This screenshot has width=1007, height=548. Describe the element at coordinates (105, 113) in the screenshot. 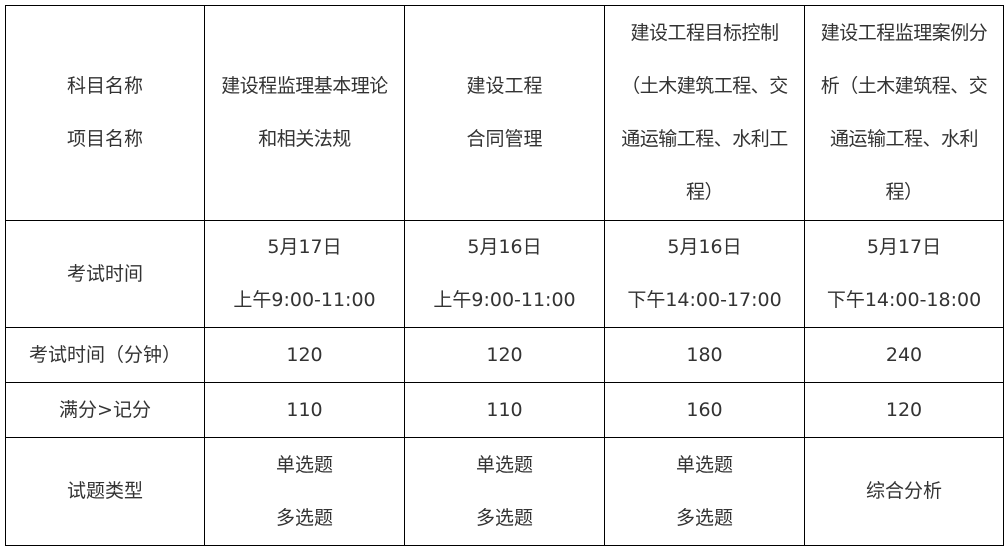

I see `row-label: 科目名称 项目名称` at that location.